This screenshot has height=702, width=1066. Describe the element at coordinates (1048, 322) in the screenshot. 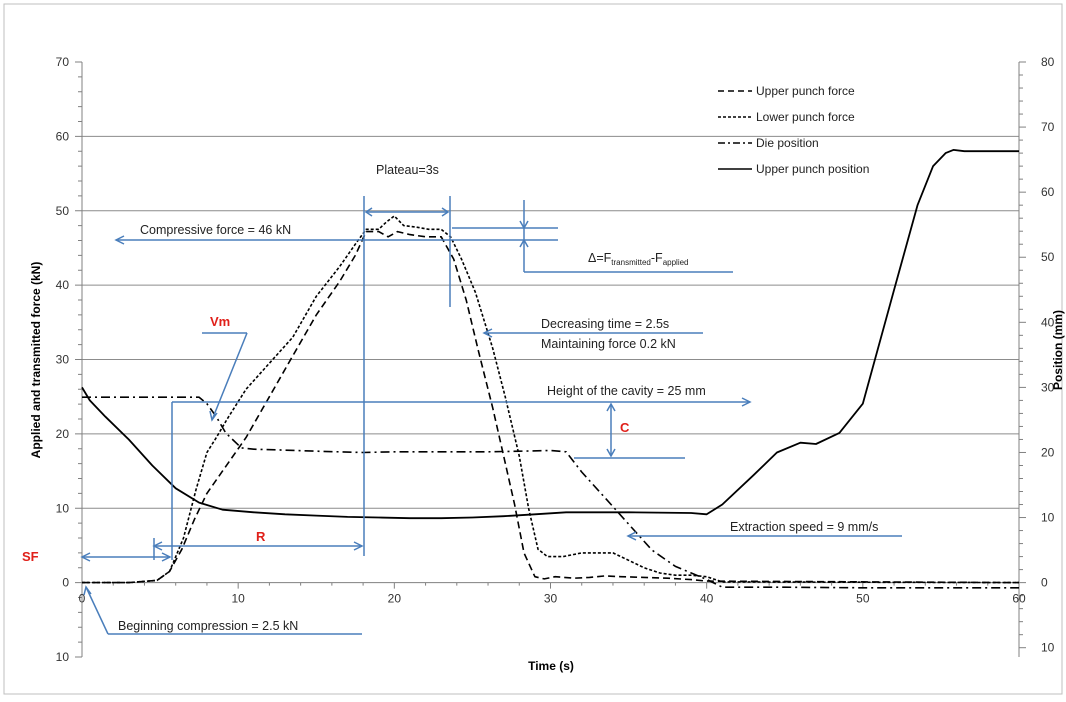

I see `y2-tick-label: 40` at that location.